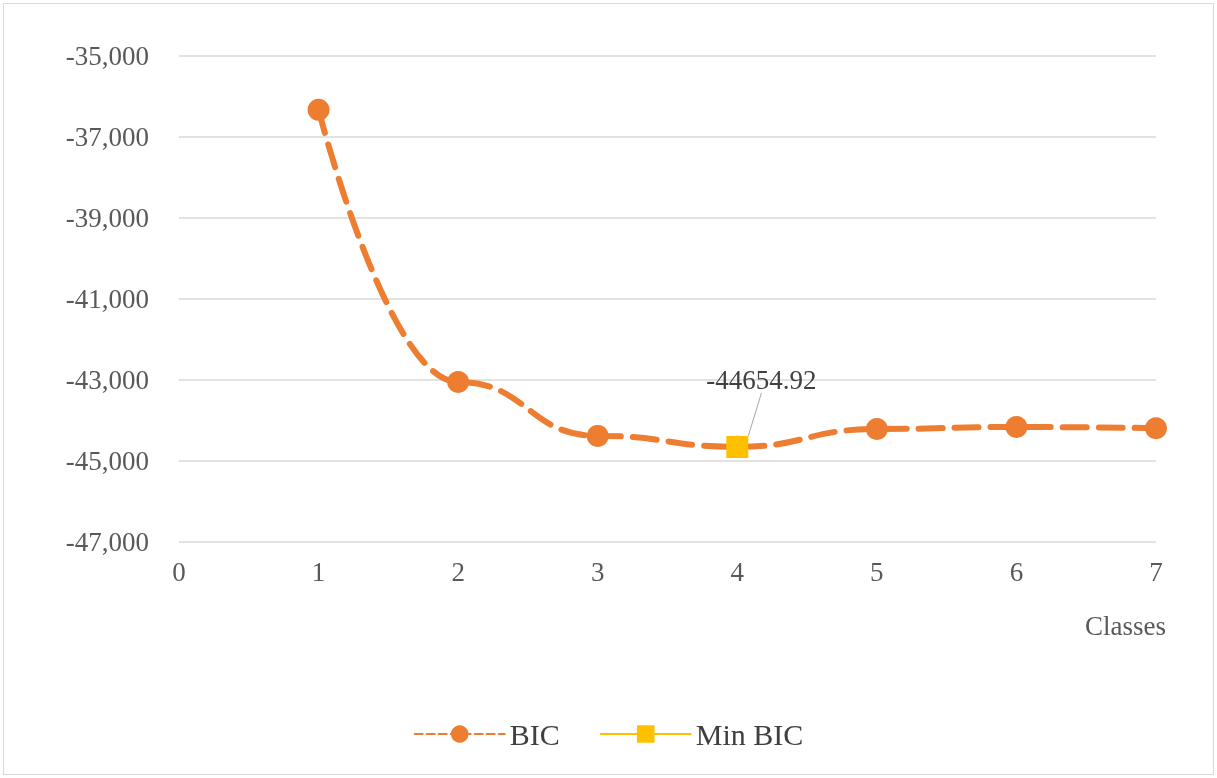 The width and height of the screenshot is (1217, 778). Describe the element at coordinates (737, 571) in the screenshot. I see `x-tick-label: 4` at that location.